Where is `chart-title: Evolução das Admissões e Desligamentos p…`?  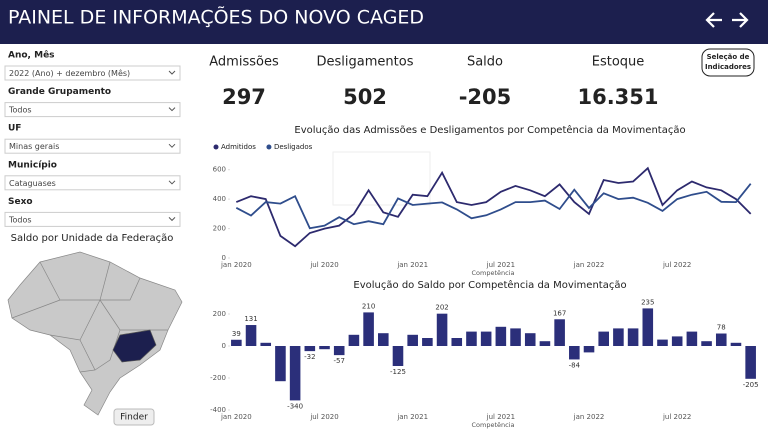
chart-title: Evolução das Admissões e Desligamentos p… is located at coordinates (489, 130).